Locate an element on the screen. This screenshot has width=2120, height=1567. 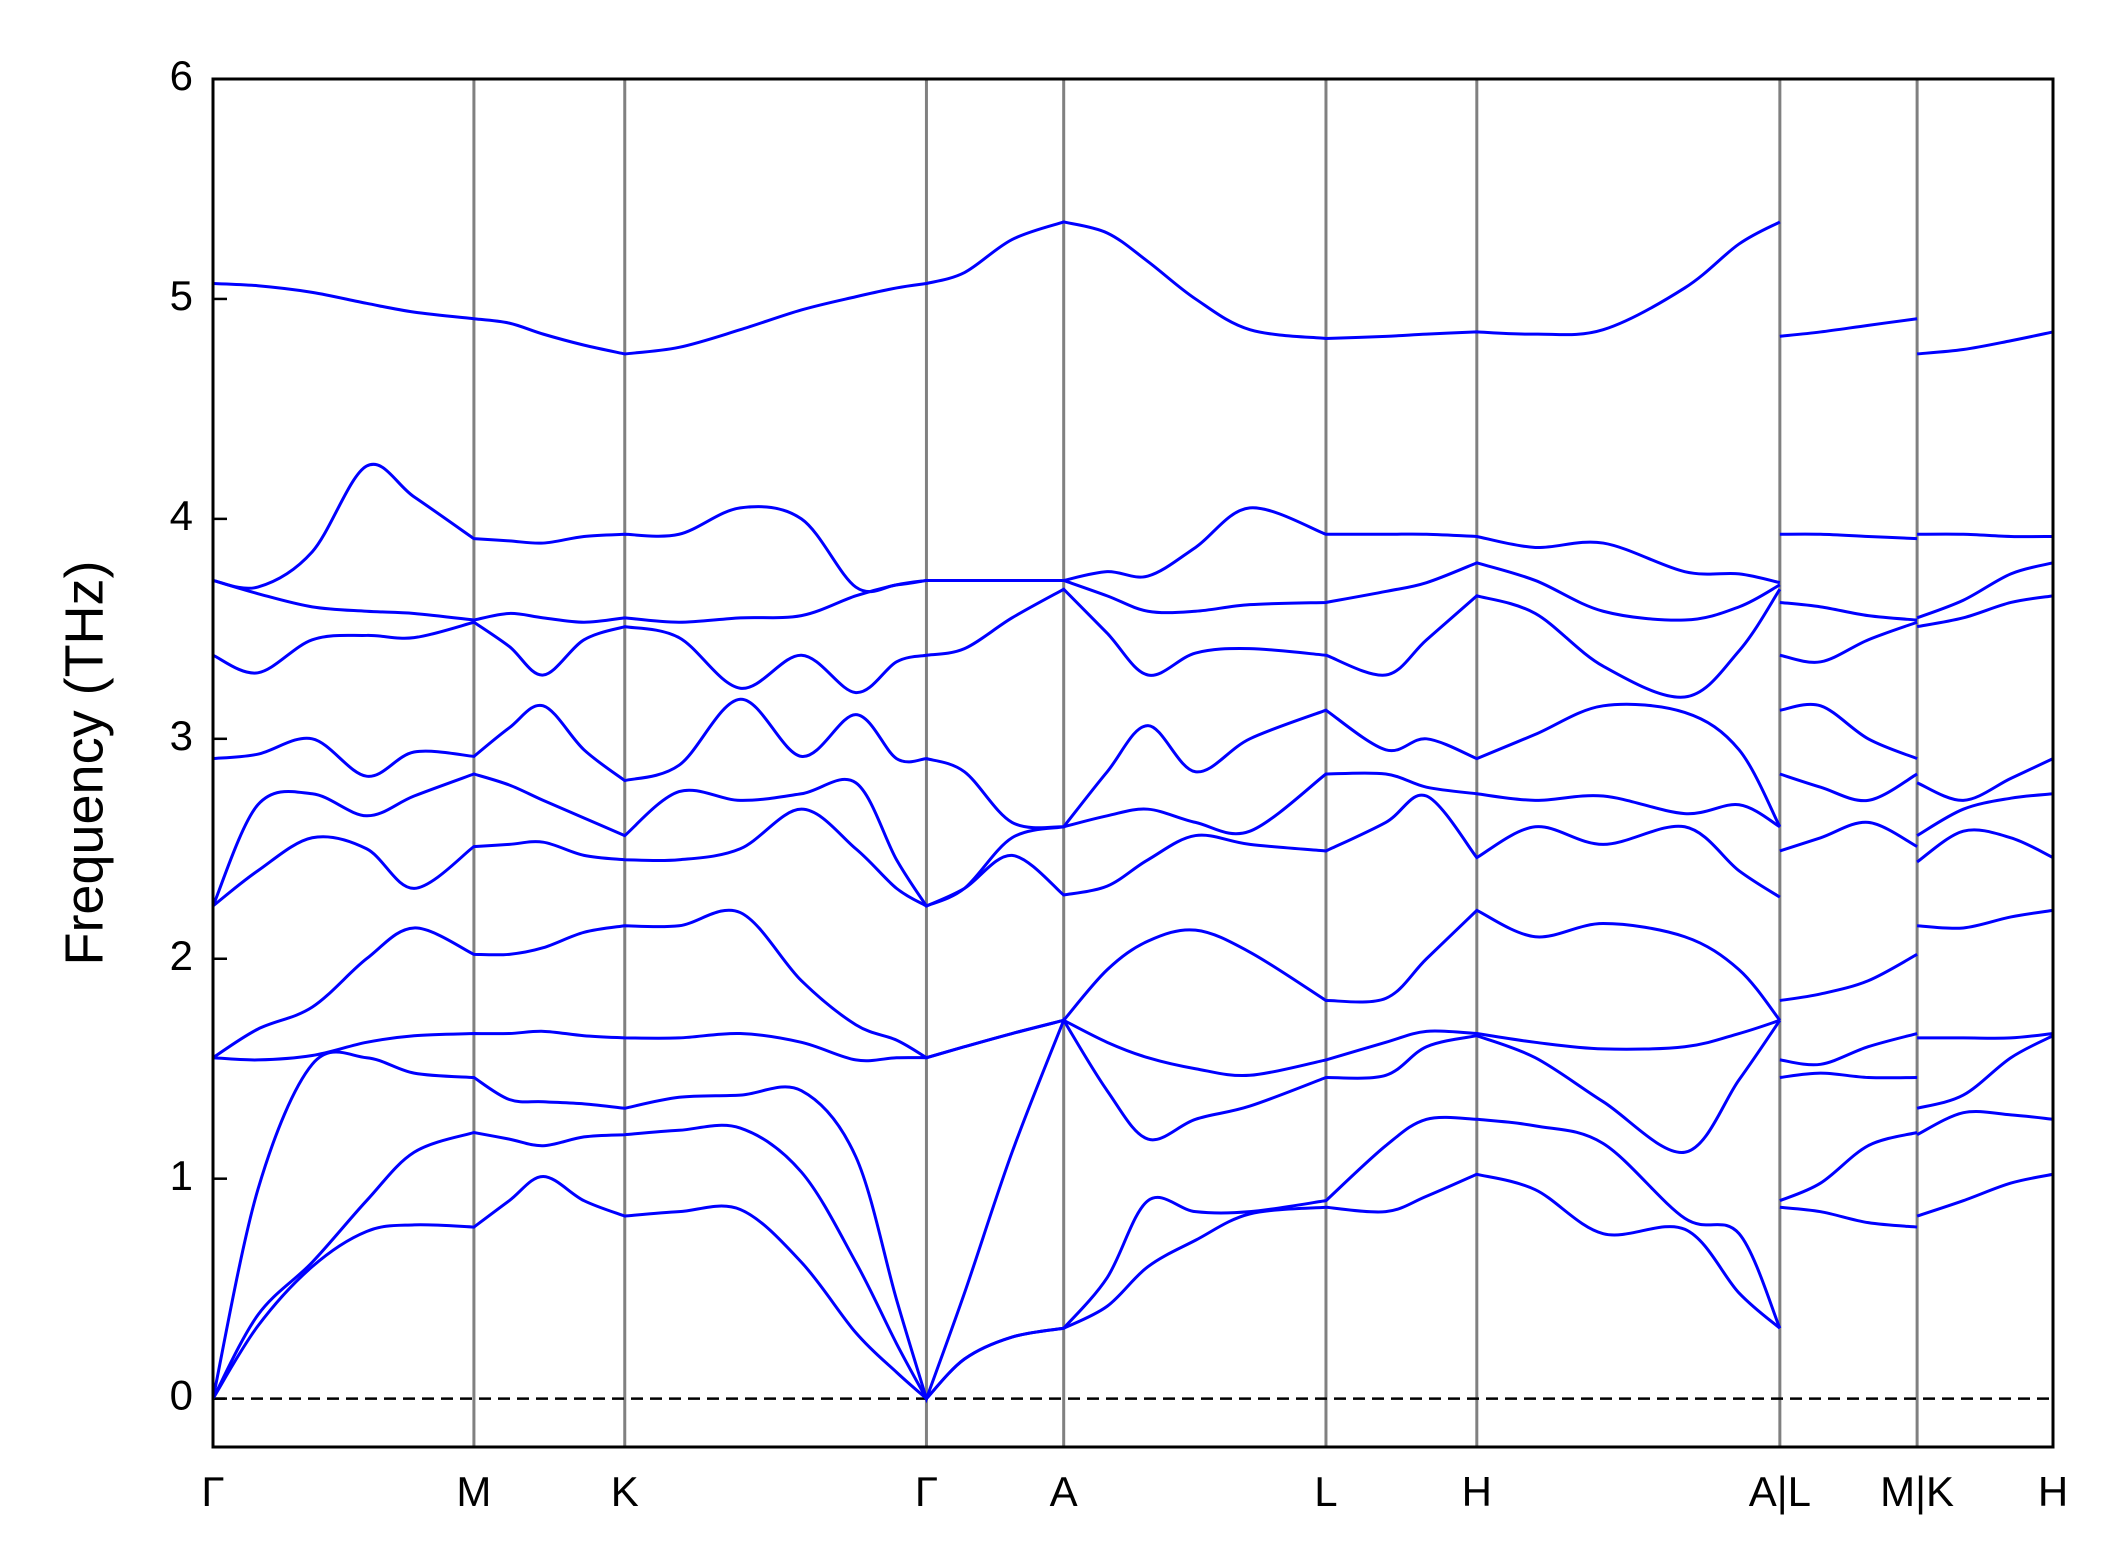
x-tick-label: K is located at coordinates (625, 1491).